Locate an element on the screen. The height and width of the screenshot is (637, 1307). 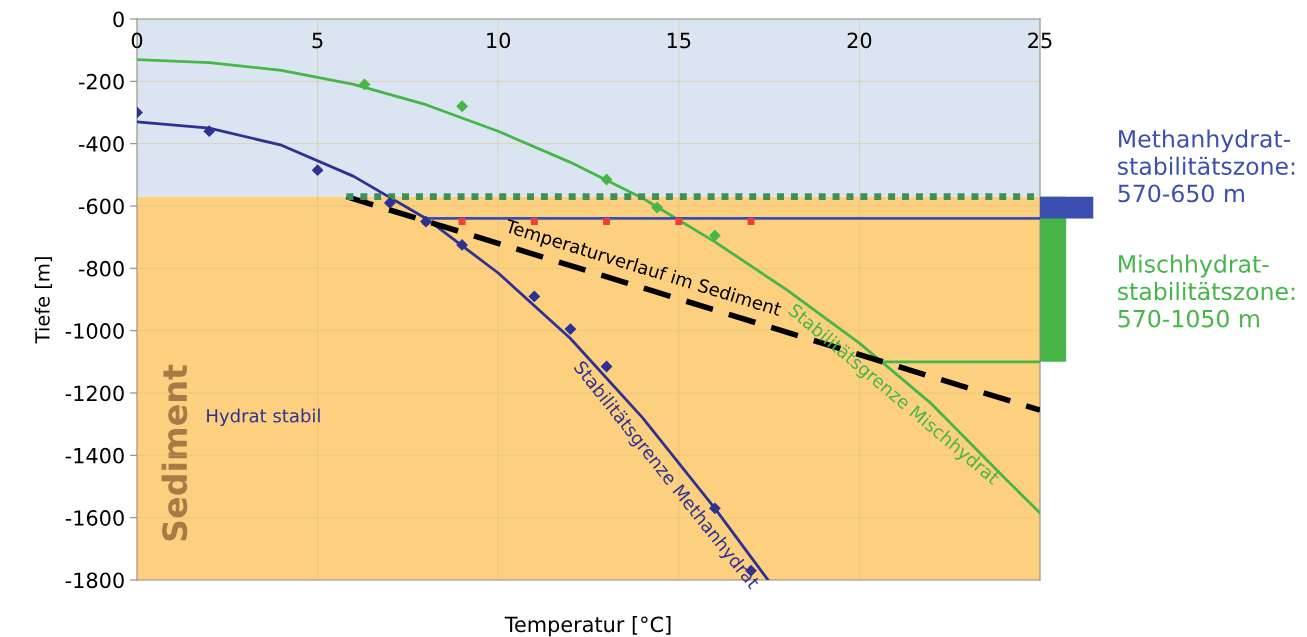
y-tick-label: -600 is located at coordinates (101, 206).